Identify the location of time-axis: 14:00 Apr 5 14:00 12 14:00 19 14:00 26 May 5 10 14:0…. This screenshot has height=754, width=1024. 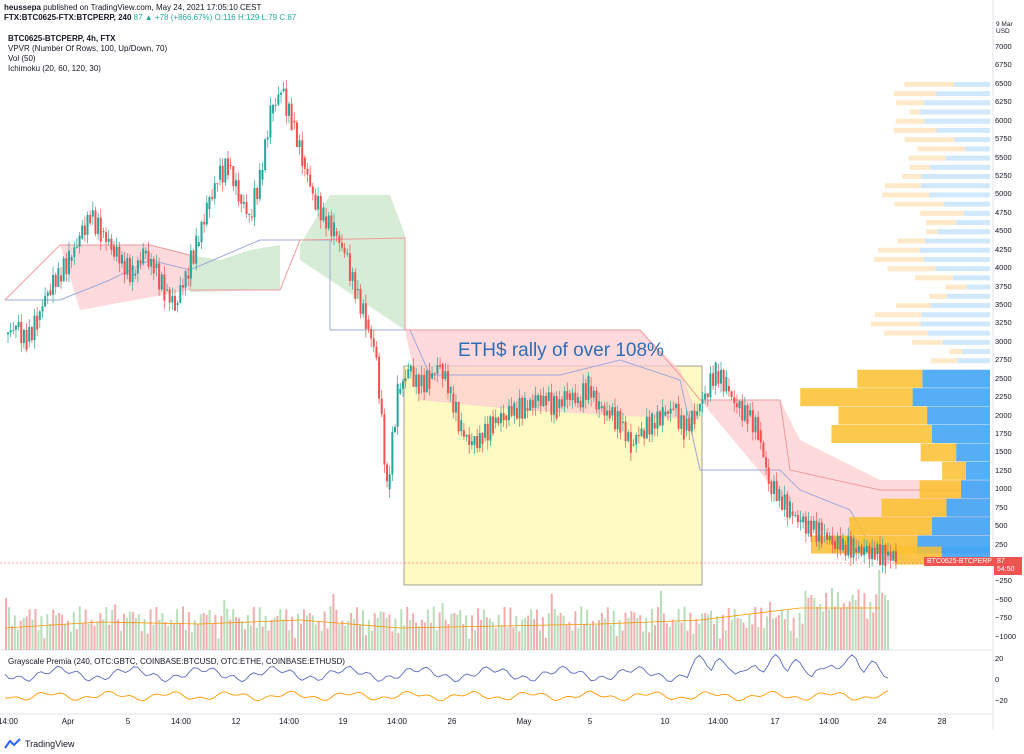
(496, 721).